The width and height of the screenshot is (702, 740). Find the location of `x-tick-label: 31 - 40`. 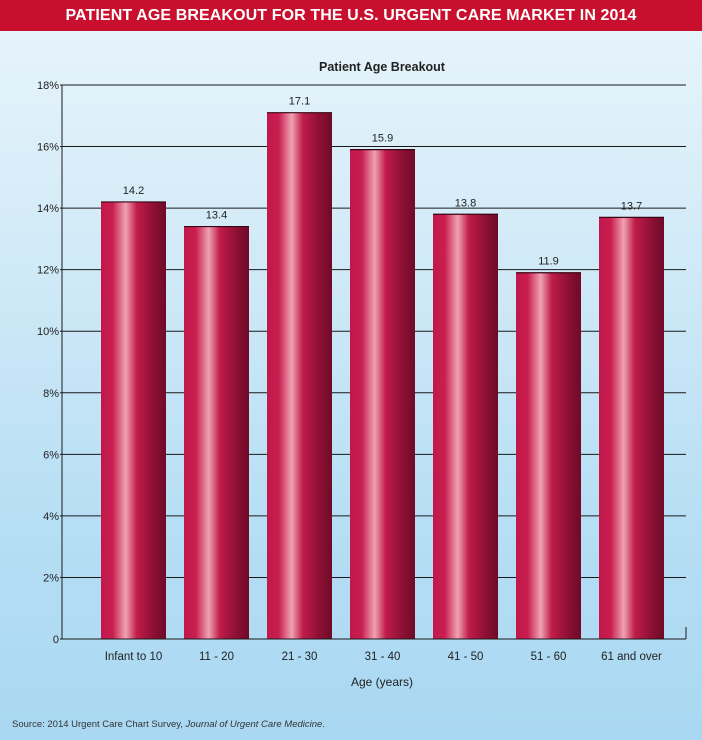

x-tick-label: 31 - 40 is located at coordinates (383, 657).